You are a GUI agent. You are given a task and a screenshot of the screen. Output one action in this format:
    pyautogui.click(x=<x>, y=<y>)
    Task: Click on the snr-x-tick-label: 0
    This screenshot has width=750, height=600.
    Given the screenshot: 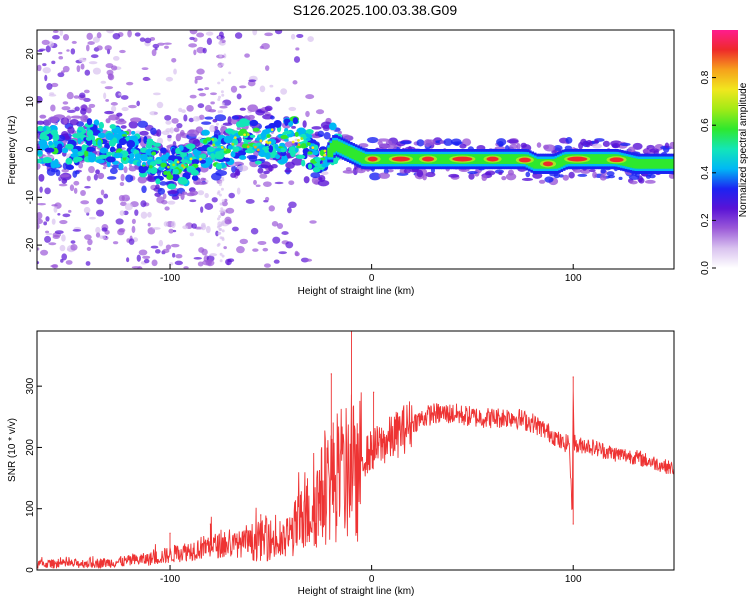 What is the action you would take?
    pyautogui.click(x=372, y=579)
    